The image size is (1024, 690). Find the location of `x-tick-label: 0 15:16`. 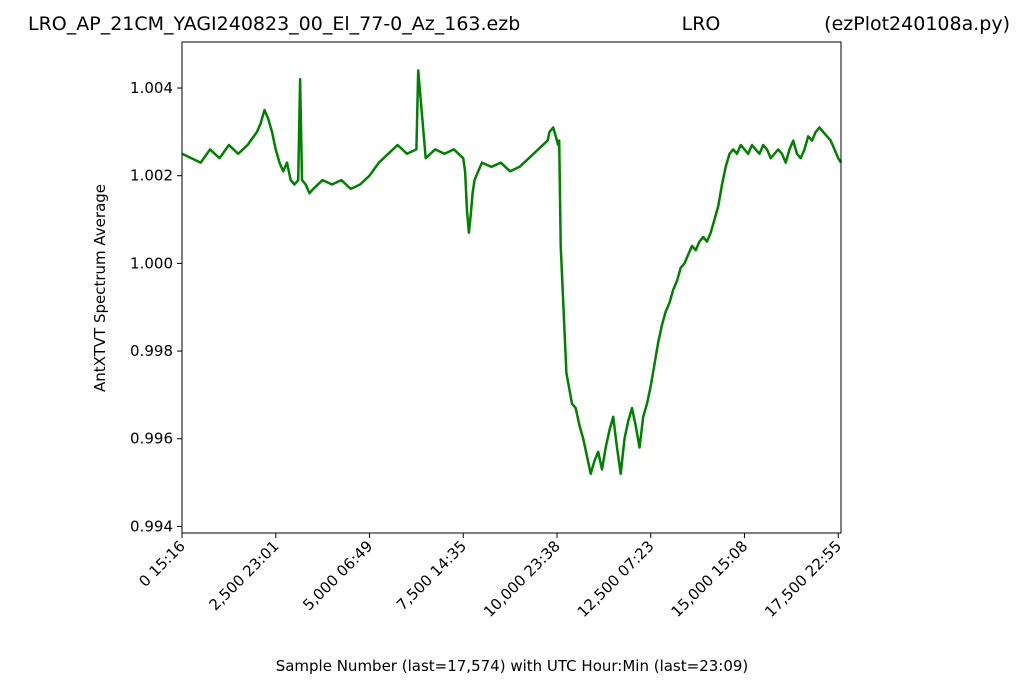

x-tick-label: 0 15:16 is located at coordinates (161, 563).